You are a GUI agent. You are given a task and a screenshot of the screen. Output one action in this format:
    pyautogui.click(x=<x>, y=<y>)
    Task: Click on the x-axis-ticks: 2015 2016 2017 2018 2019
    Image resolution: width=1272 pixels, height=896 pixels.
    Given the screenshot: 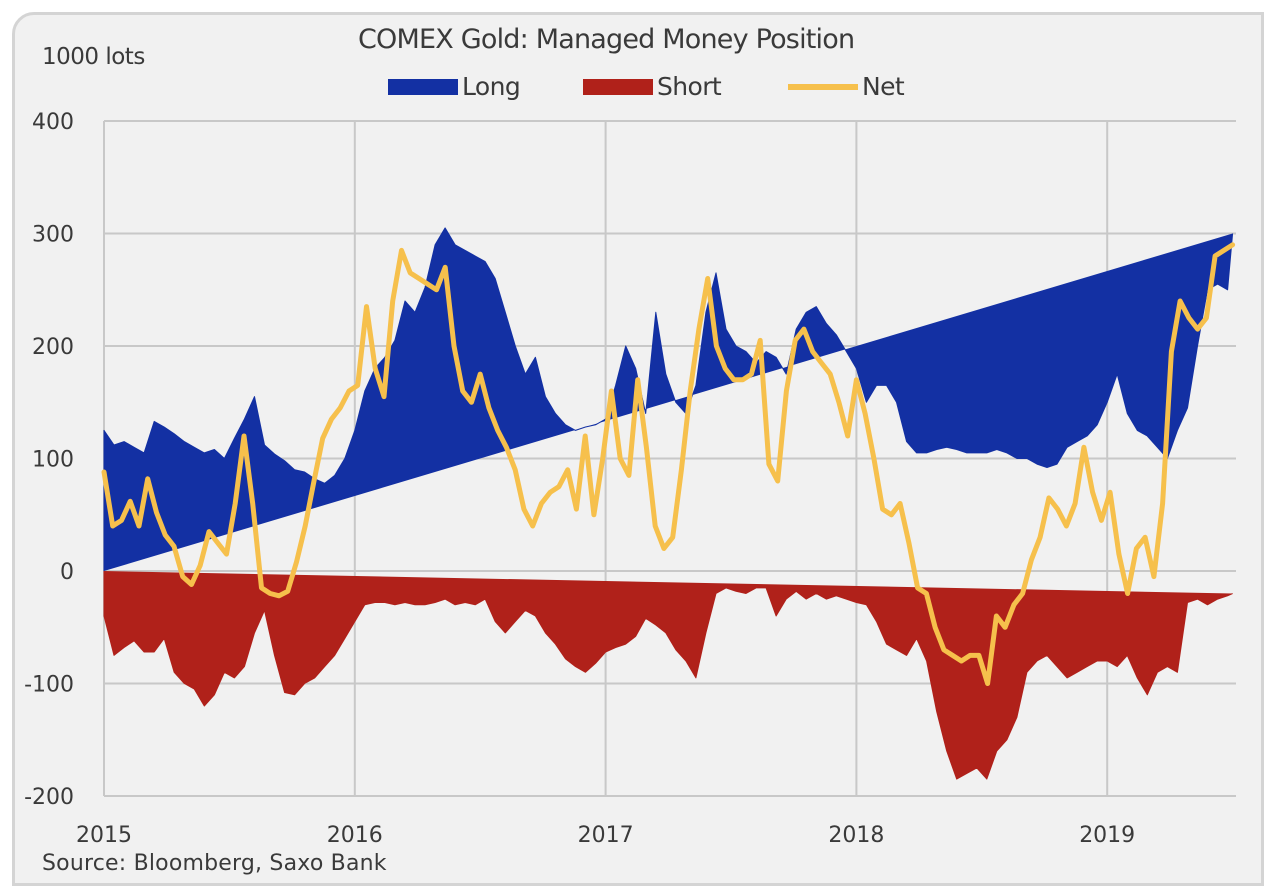 What is the action you would take?
    pyautogui.click(x=605, y=835)
    